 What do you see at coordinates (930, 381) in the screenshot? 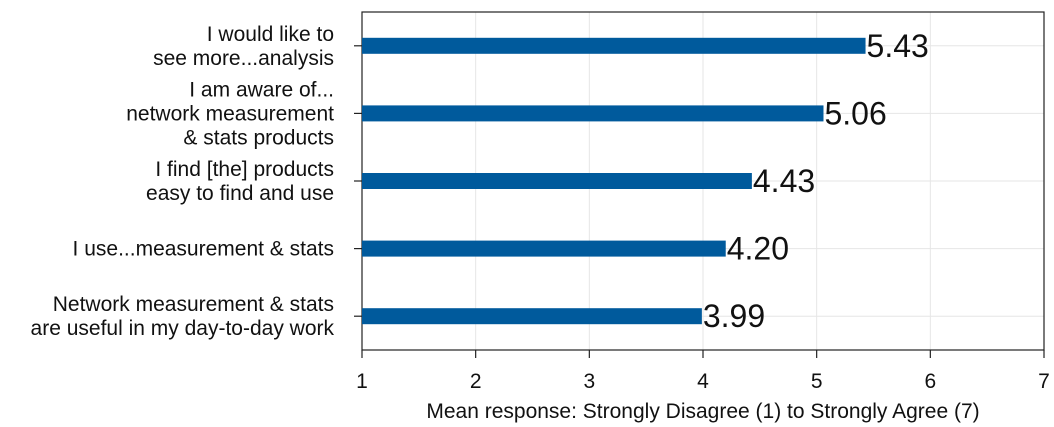
I see `x-tick-label: 6` at bounding box center [930, 381].